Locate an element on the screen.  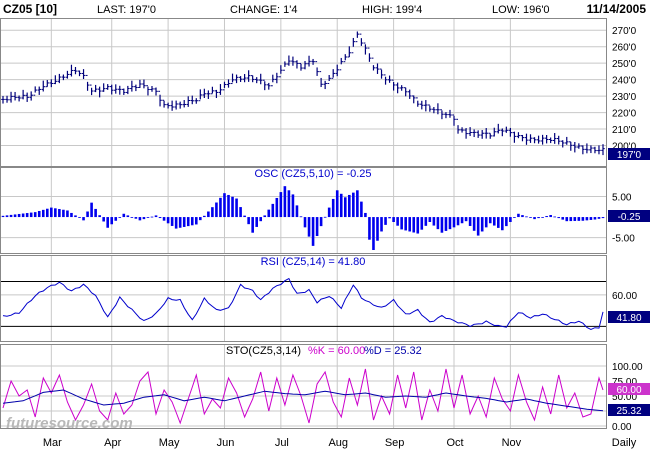
rsi-last-tag is located at coordinates (629, 317).